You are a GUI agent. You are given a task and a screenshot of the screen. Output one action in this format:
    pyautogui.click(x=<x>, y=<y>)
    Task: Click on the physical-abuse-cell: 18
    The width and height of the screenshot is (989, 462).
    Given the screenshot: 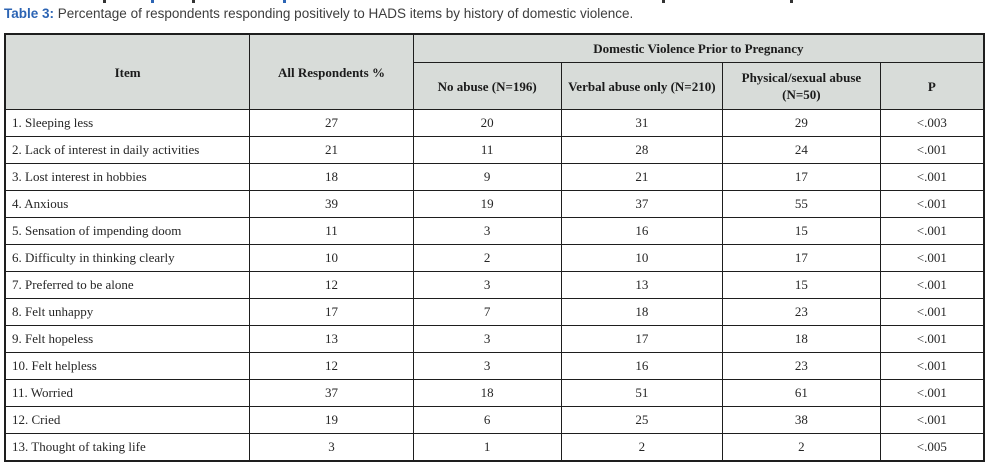 What is the action you would take?
    pyautogui.click(x=801, y=339)
    